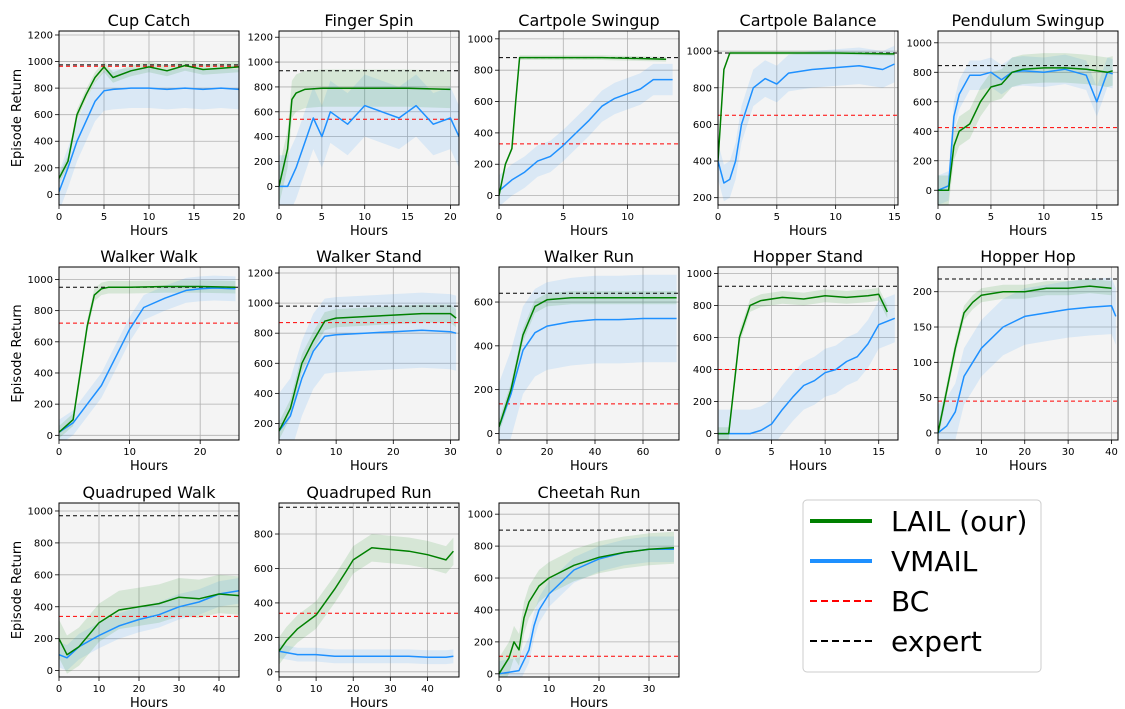  What do you see at coordinates (588, 20) in the screenshot?
I see `panel-title: Cartpole Swingup` at bounding box center [588, 20].